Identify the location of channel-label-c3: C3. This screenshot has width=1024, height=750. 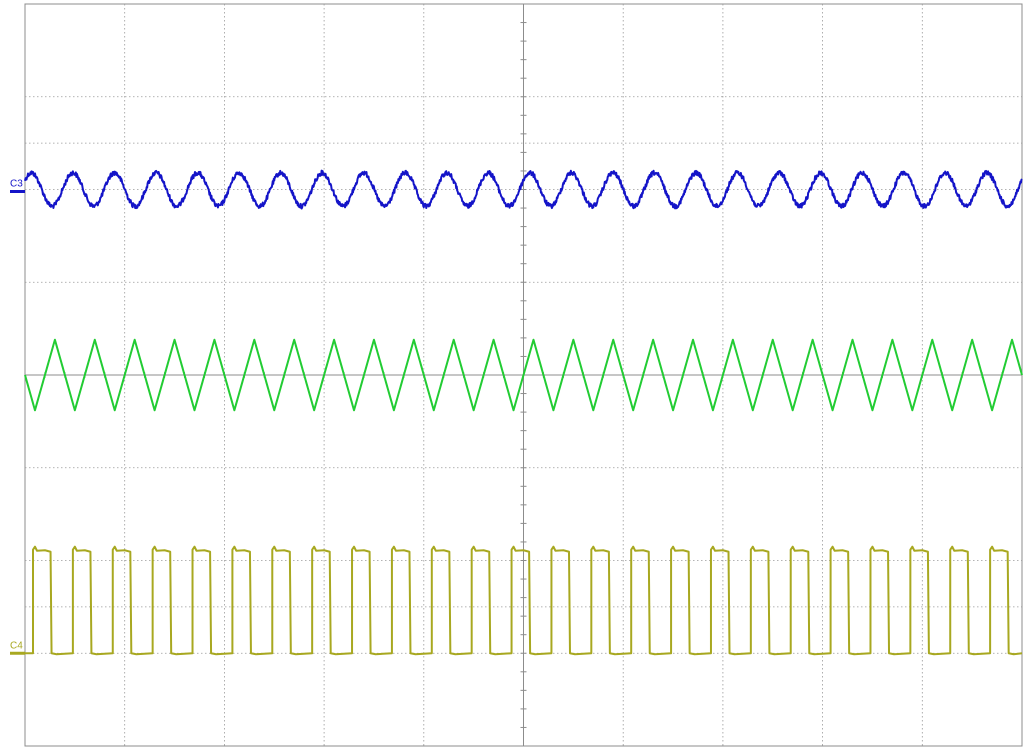
(16, 184).